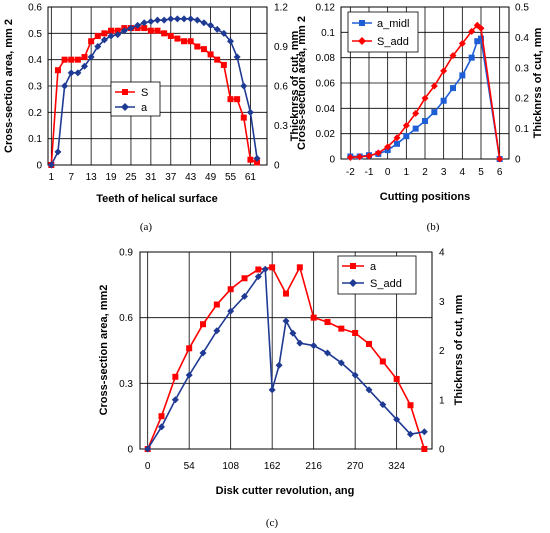  I want to click on panel-c-x-tick-label: 108, so click(230, 466).